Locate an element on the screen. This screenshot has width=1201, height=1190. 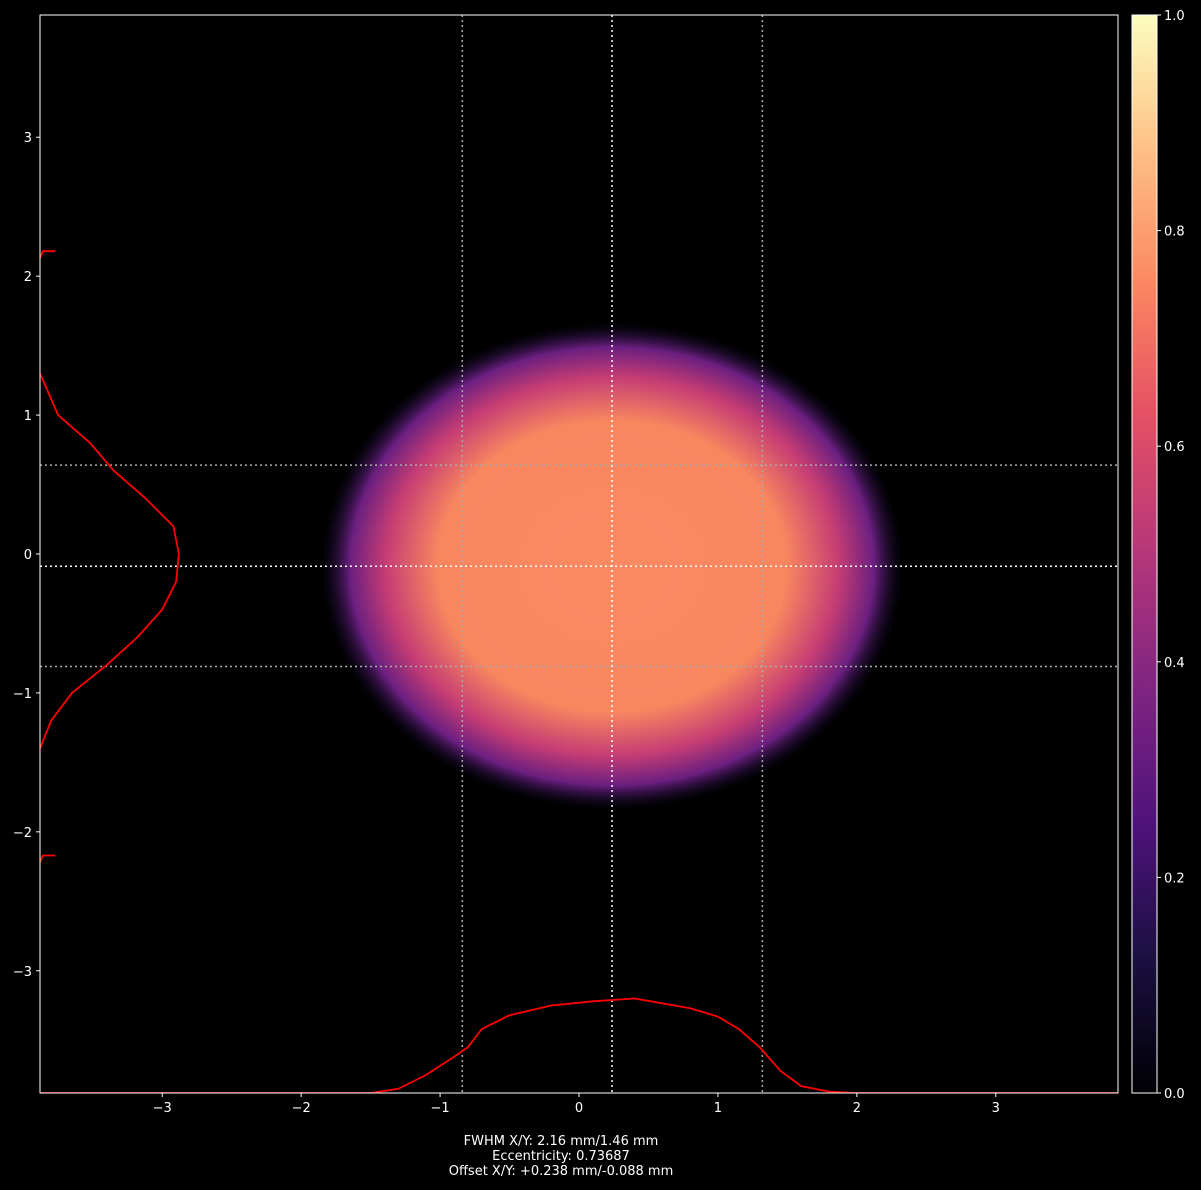
x-tick-label: −3 is located at coordinates (162, 1108).